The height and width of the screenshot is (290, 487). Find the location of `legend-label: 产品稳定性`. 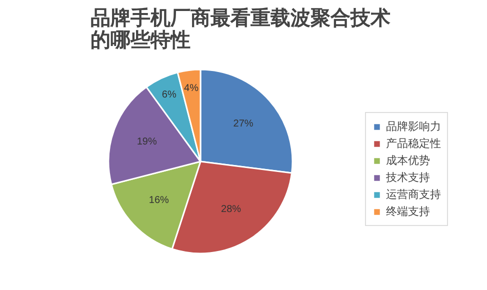

legend-label: 产品稳定性 is located at coordinates (413, 143).